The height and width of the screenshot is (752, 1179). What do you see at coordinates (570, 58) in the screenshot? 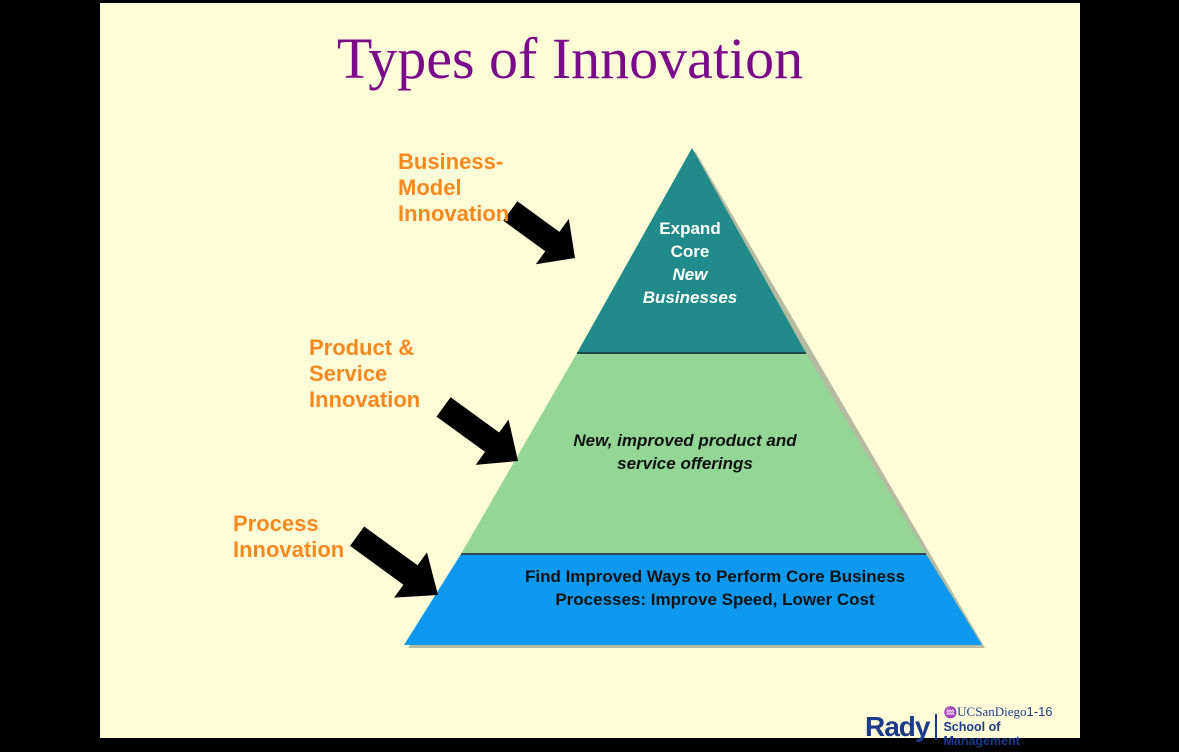
I see `slide-title: Types of Innovation` at bounding box center [570, 58].